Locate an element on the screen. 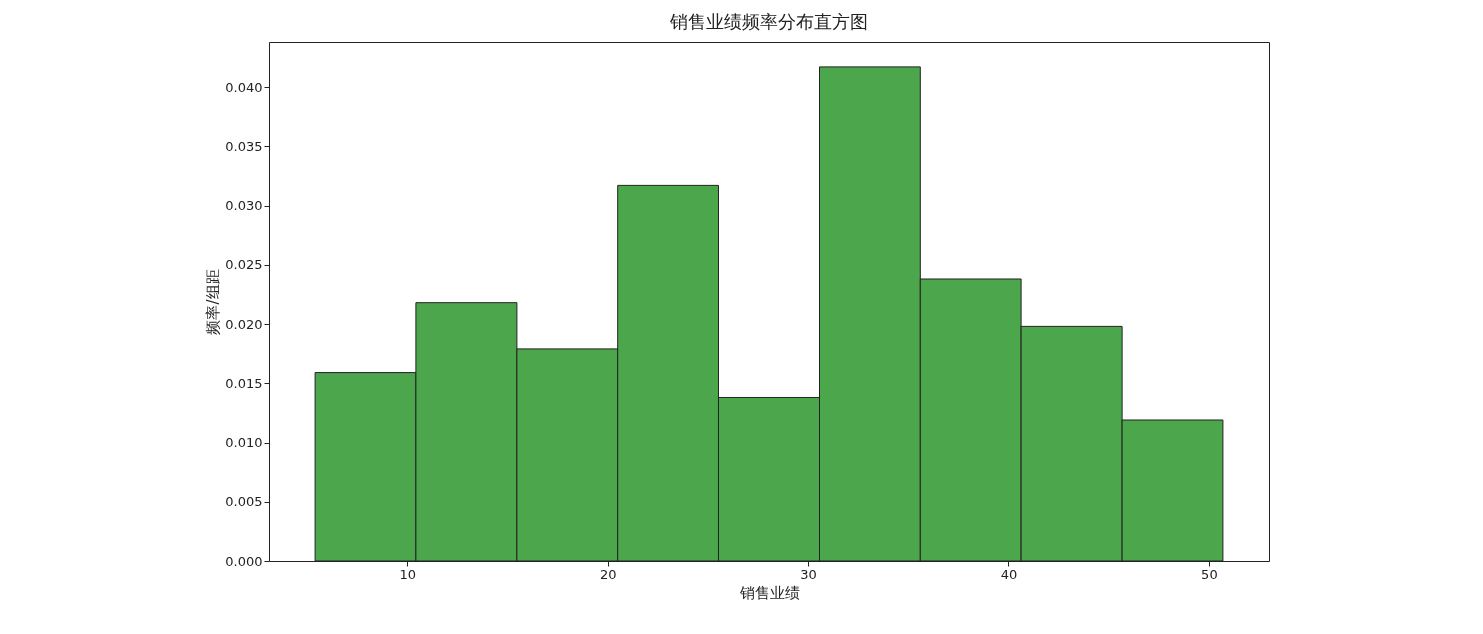  x-tick-label: 50 is located at coordinates (1209, 574).